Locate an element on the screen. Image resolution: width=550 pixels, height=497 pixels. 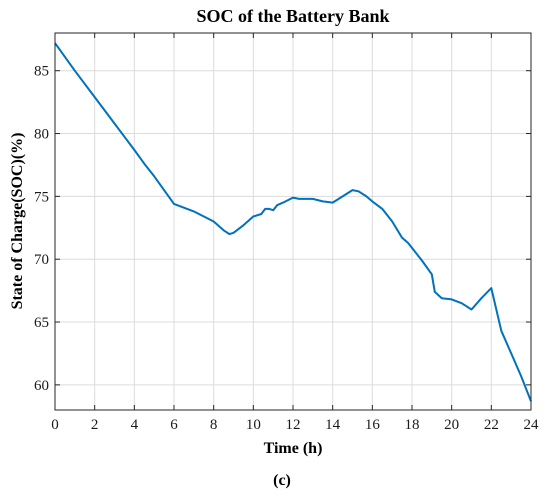
x-tick-label: 22 is located at coordinates (491, 425).